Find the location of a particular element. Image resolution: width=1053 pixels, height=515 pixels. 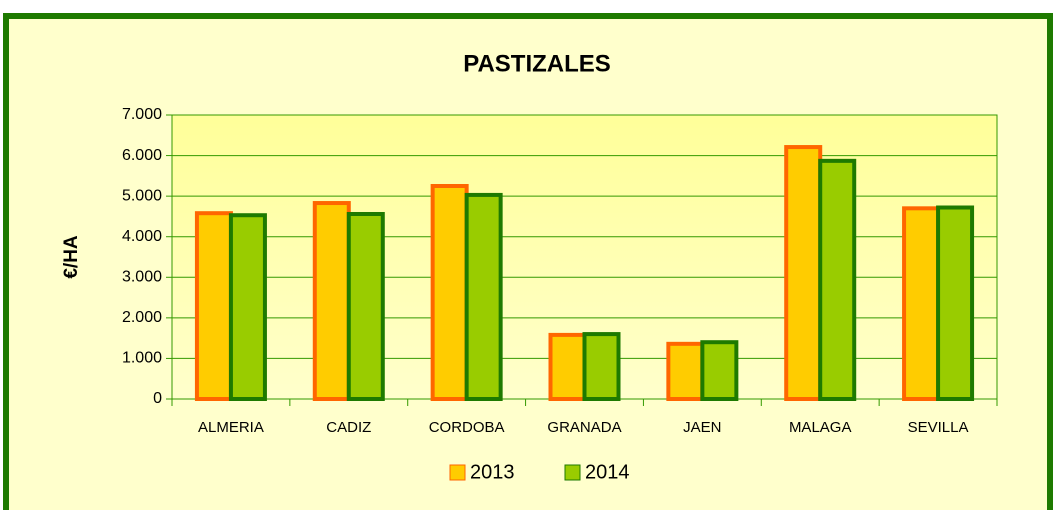

x-tick-label: CORDOBA is located at coordinates (467, 427).